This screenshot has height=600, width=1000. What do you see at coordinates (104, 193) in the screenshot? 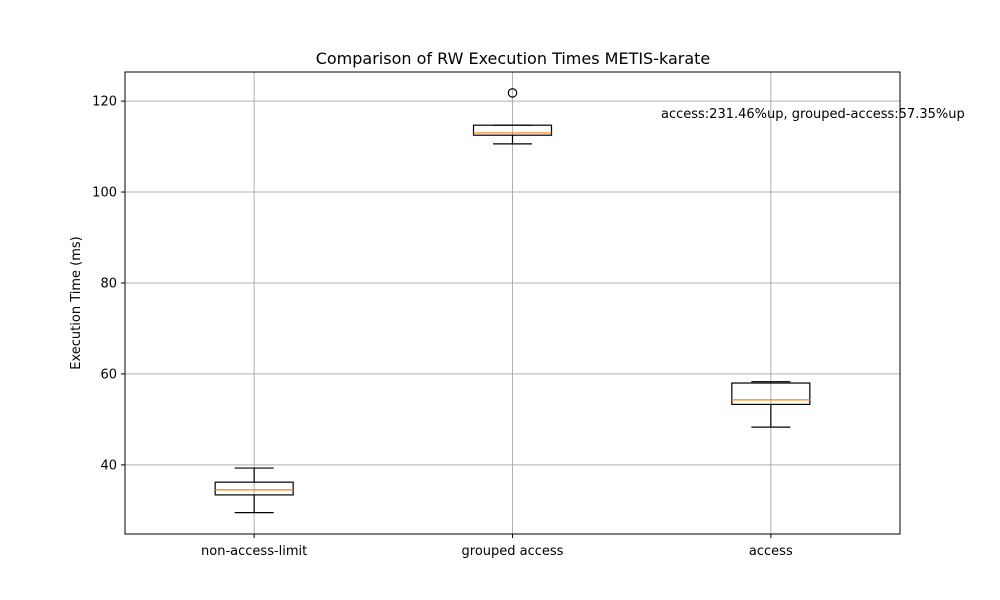
I see `y-tick-label: 100` at bounding box center [104, 193].